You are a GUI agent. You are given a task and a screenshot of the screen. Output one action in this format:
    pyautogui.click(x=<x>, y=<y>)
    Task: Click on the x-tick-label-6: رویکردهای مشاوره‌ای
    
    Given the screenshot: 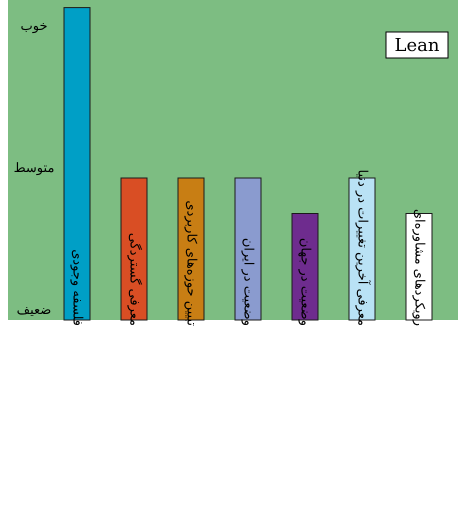 What is the action you would take?
    pyautogui.click(x=419, y=267)
    